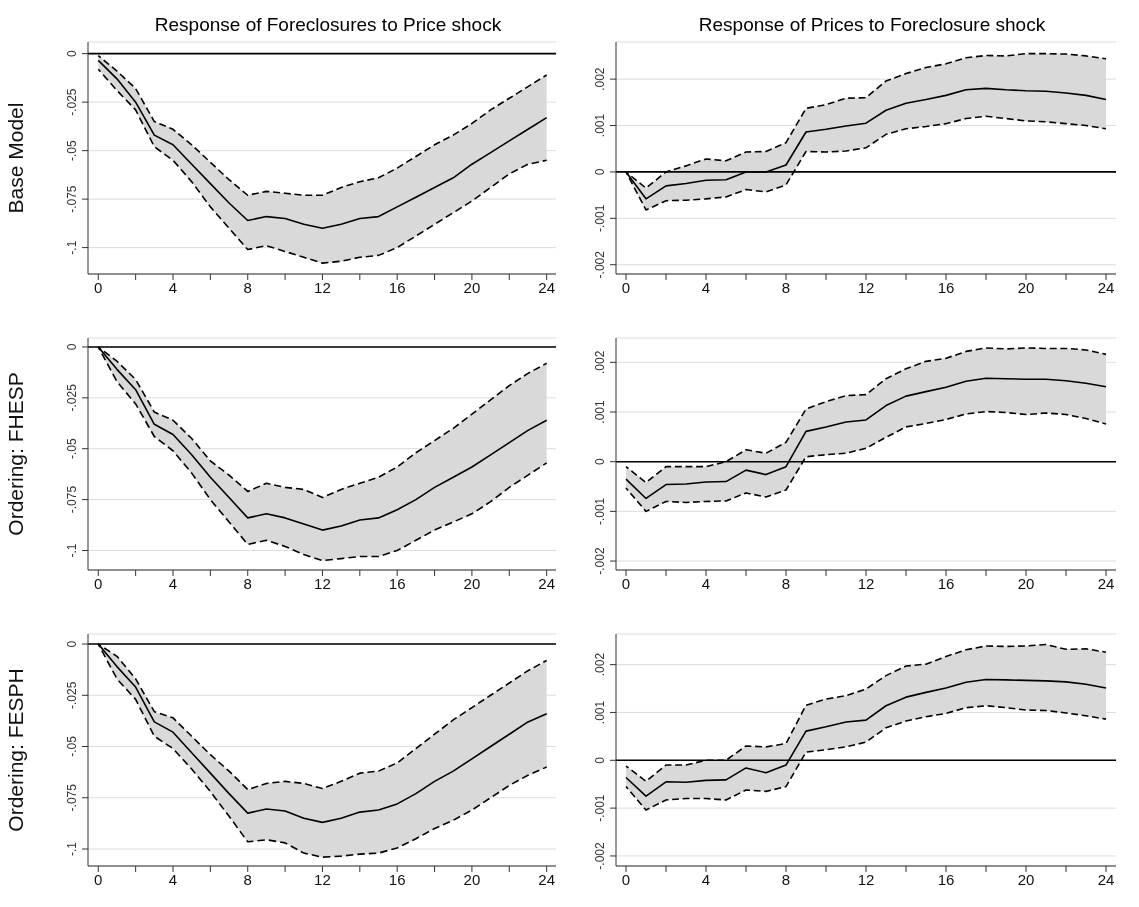 The image size is (1139, 907). What do you see at coordinates (872, 25) in the screenshot?
I see `chart-title: Response of Prices to Foreclosure shock` at bounding box center [872, 25].